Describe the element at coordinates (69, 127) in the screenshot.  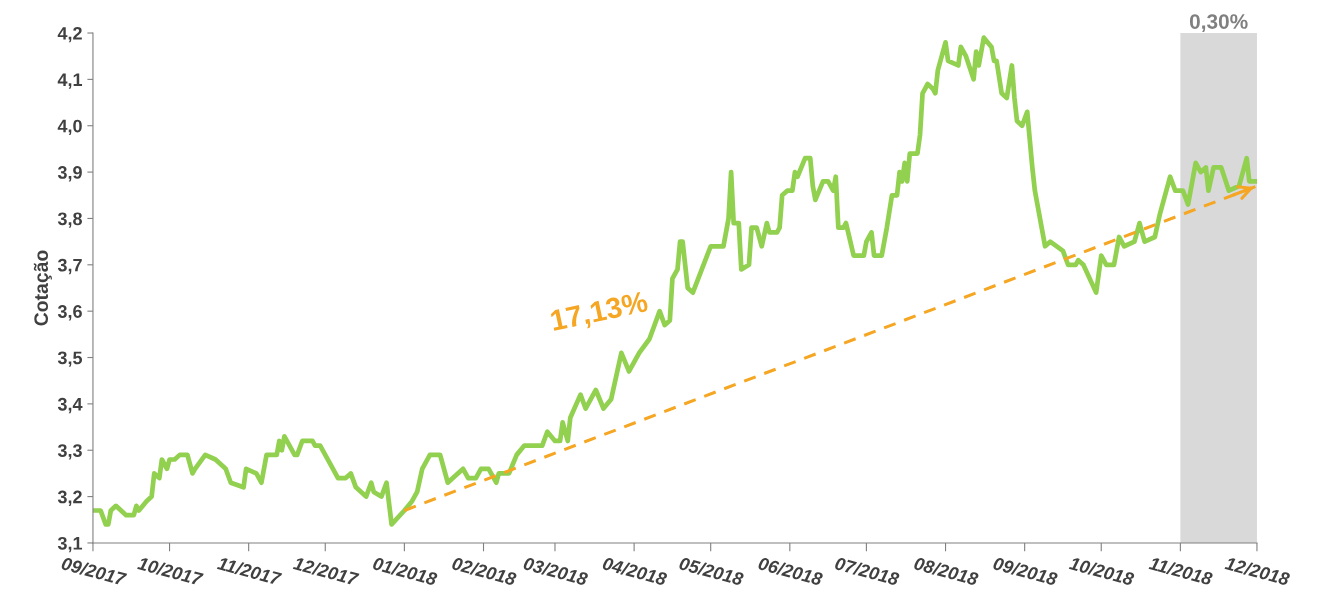
I see `y-tick-label: 4,0` at that location.